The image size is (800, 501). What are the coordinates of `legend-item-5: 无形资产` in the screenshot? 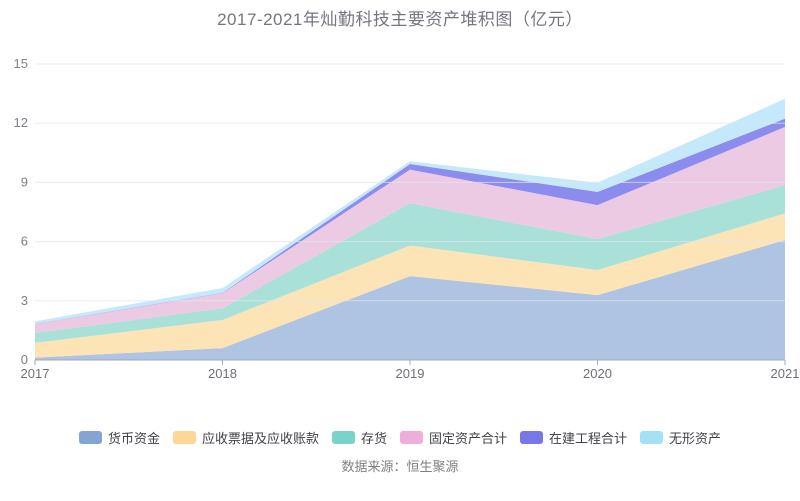 It's located at (680, 437).